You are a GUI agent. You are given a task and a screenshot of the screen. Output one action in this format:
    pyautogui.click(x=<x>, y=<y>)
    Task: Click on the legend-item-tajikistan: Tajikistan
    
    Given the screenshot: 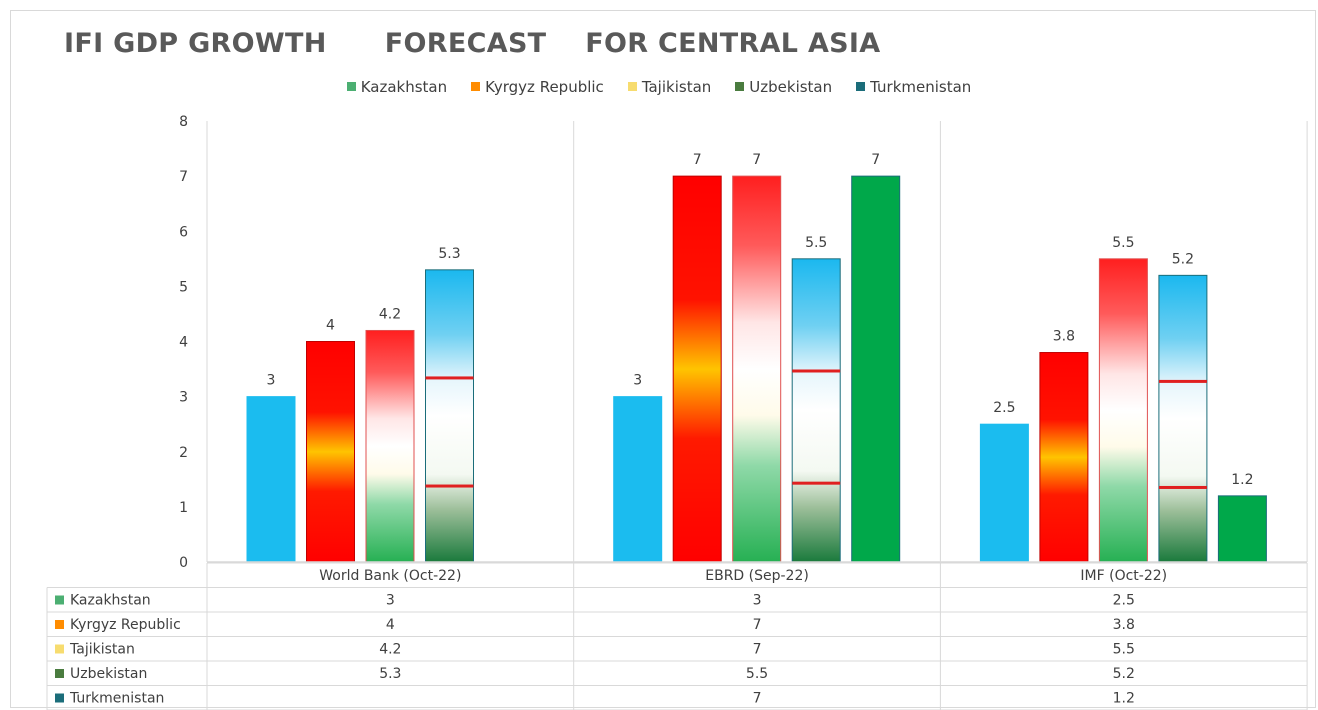 What is the action you would take?
    pyautogui.click(x=669, y=87)
    